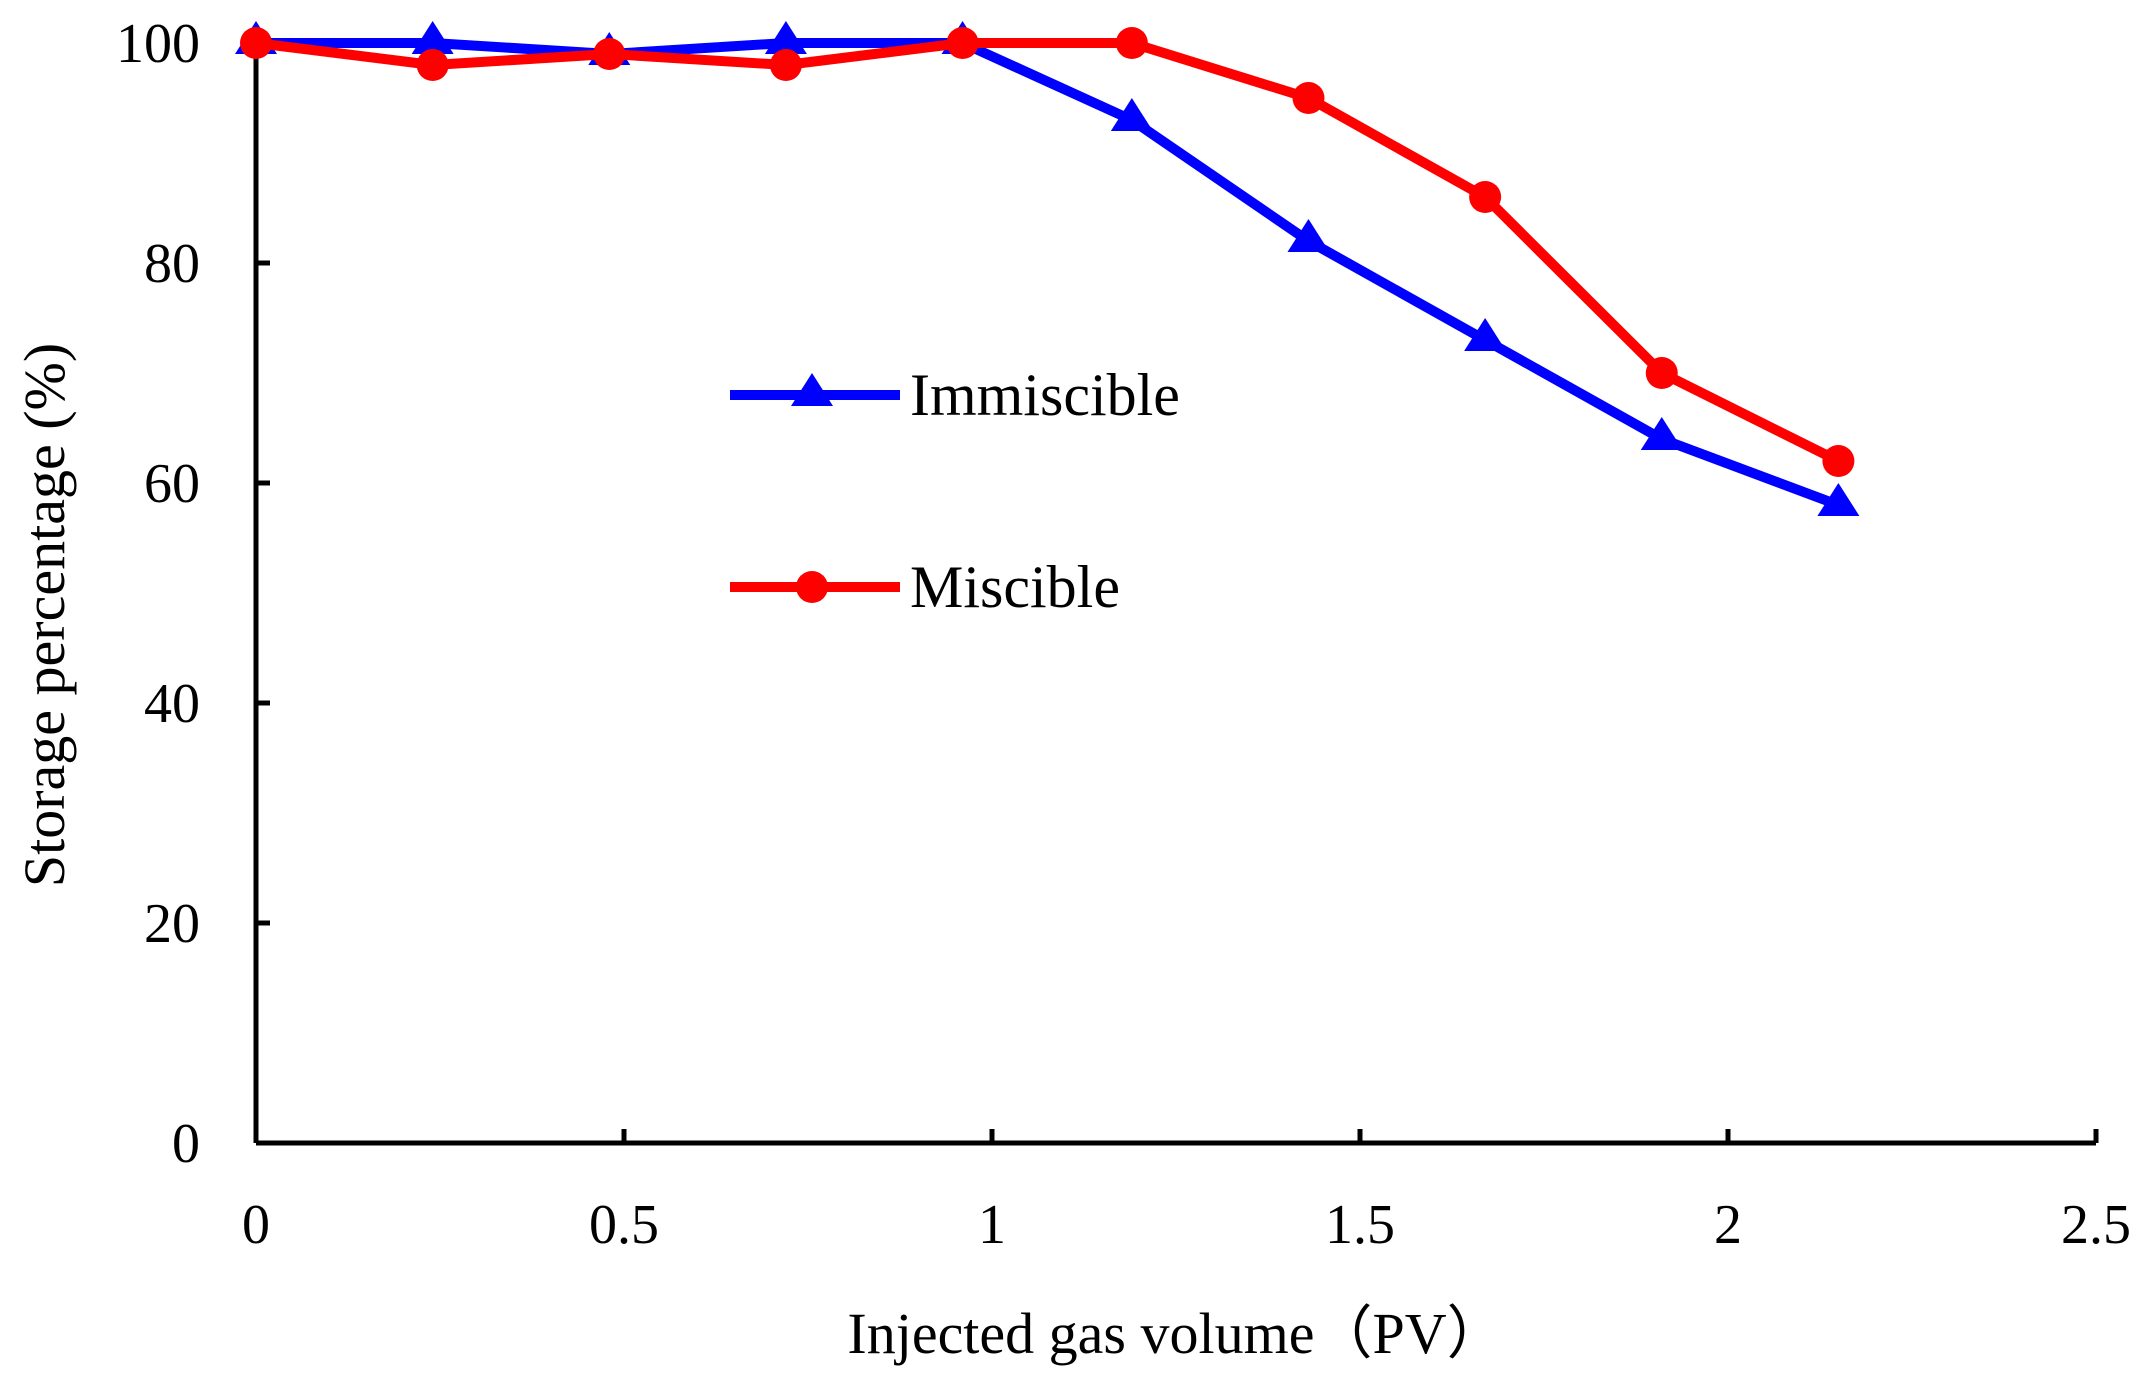 This screenshot has height=1377, width=2148. What do you see at coordinates (1175, 1333) in the screenshot?
I see `x-axis-title: Injected gas volume（PV）` at bounding box center [1175, 1333].